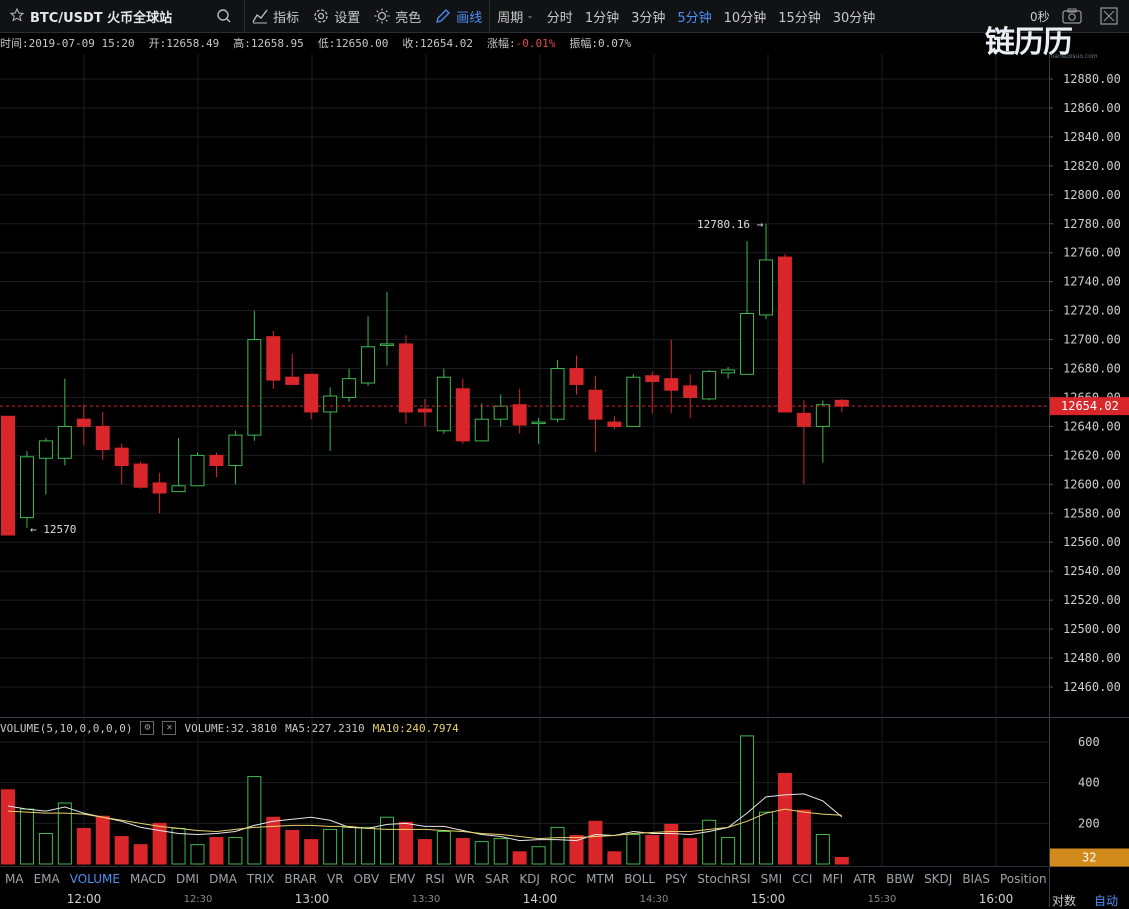  I want to click on indicator-tab: ATR, so click(865, 879).